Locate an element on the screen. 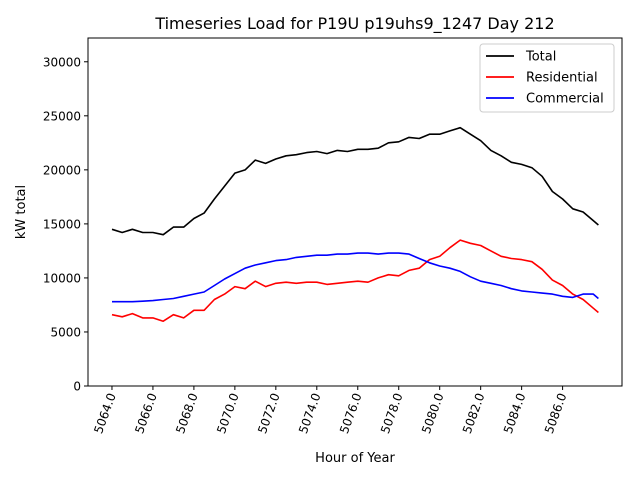 This screenshot has height=484, width=640. x-tick-label: 5084.0 is located at coordinates (515, 413).